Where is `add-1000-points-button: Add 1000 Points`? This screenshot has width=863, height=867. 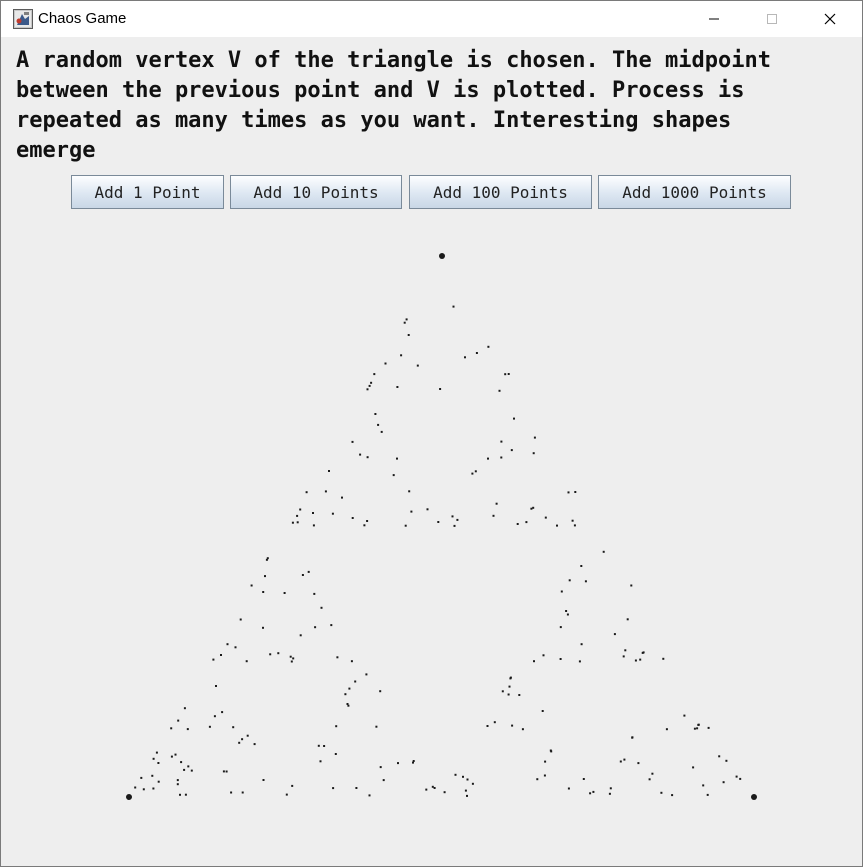
add-1000-points-button: Add 1000 Points is located at coordinates (694, 192).